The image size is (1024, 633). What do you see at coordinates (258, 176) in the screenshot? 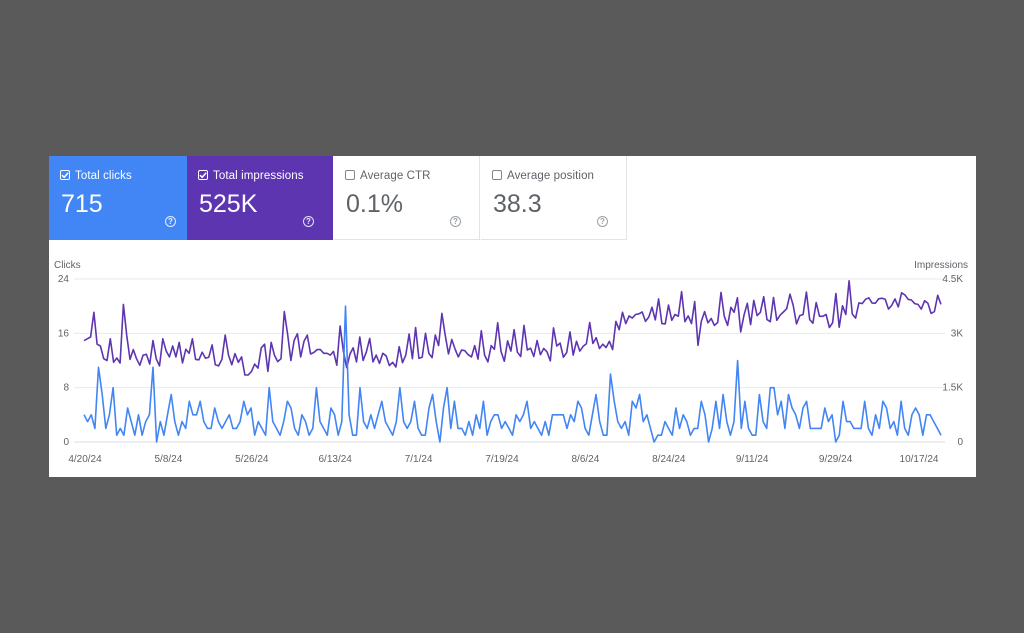
I see `total-impressions-label: Total impressions` at bounding box center [258, 176].